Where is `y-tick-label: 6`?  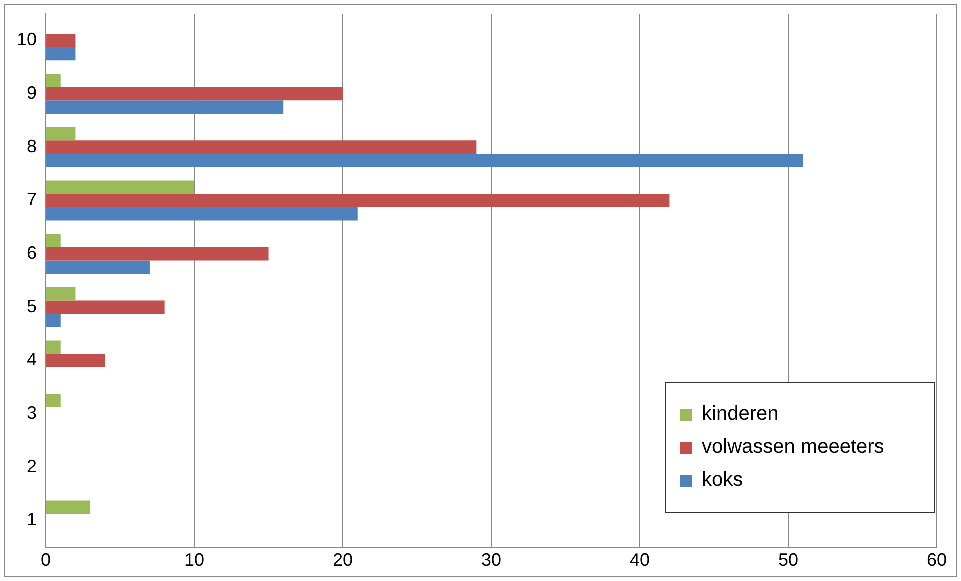
y-tick-label: 6 is located at coordinates (32, 253).